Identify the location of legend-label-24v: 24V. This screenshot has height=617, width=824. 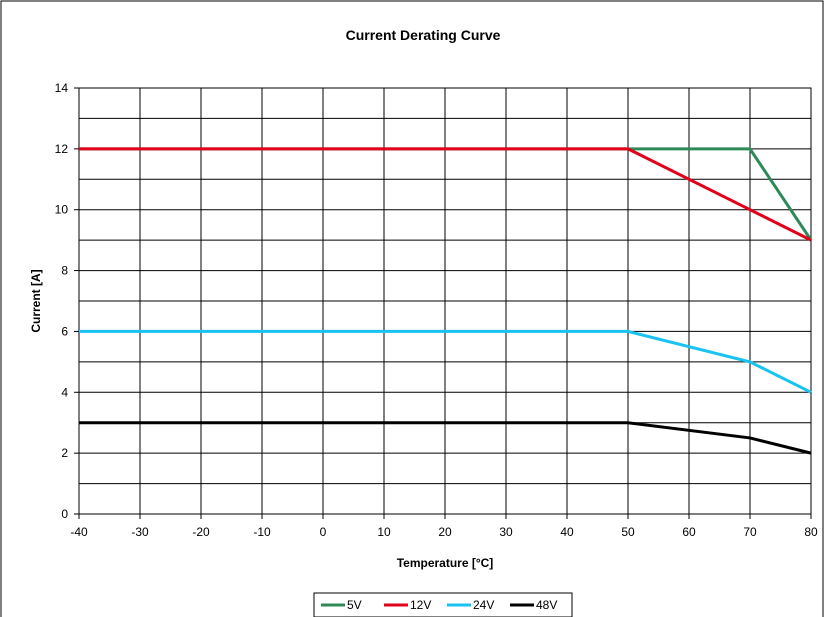
(483, 605).